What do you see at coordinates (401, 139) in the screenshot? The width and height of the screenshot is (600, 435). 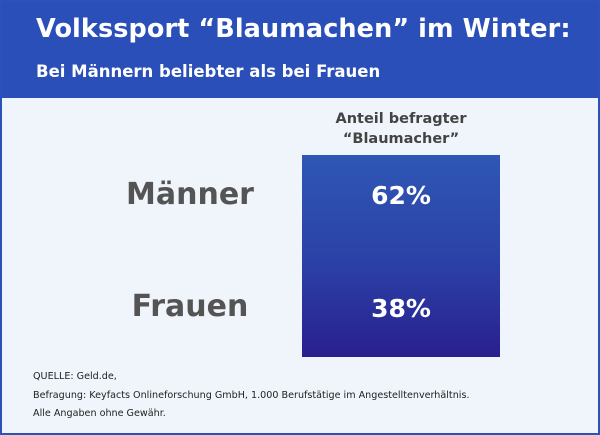 I see `column-header-line-2: “Blaumacher”` at bounding box center [401, 139].